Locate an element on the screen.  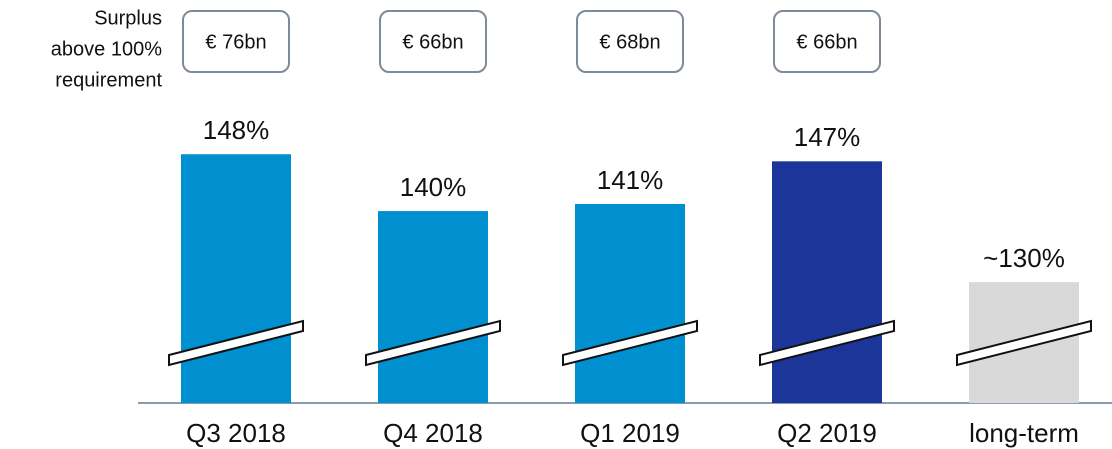
value-label: 148% is located at coordinates (236, 130).